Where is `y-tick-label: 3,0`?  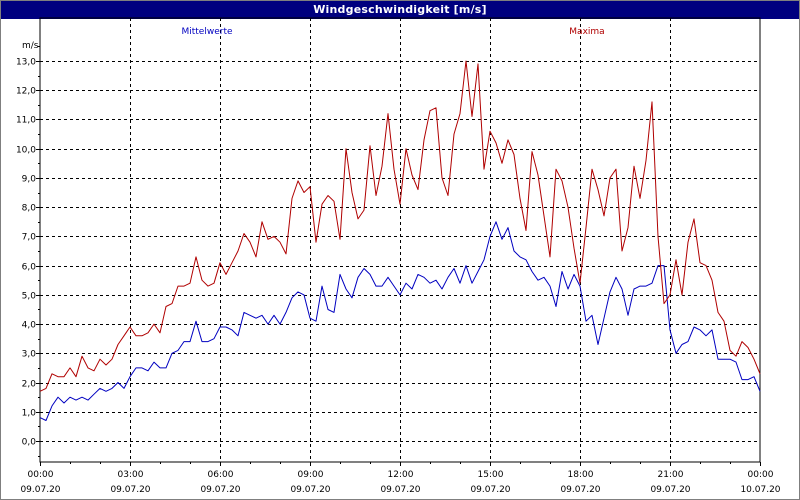
y-tick-label: 3,0 is located at coordinates (29, 355).